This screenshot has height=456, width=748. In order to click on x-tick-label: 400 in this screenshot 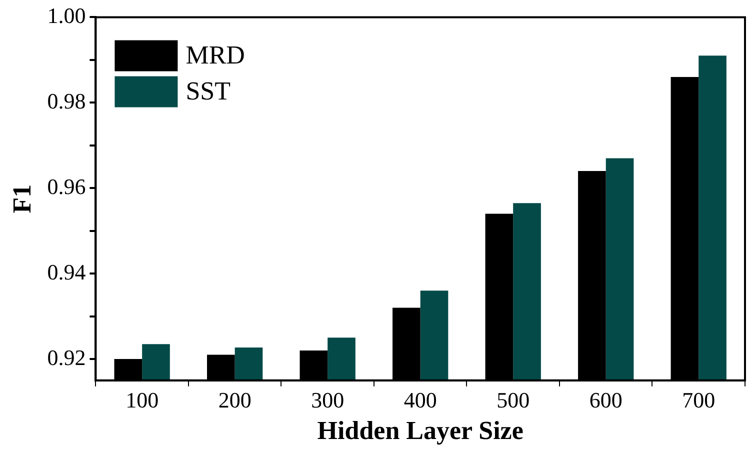, I will do `click(420, 399)`.